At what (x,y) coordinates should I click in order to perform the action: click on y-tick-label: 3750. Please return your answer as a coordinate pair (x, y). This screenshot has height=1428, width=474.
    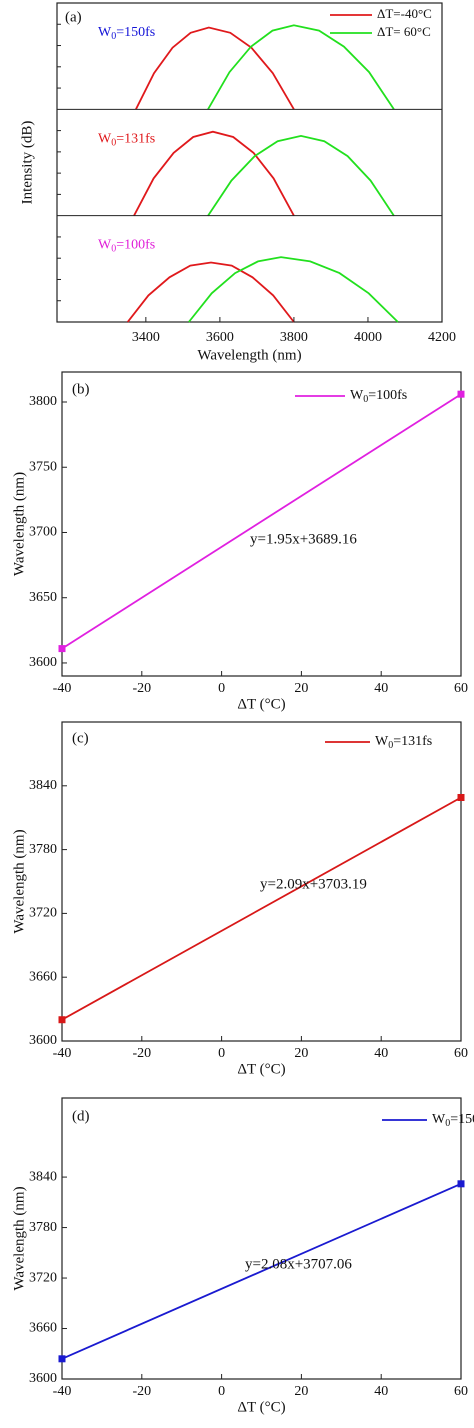
    Looking at the image, I should click on (43, 466).